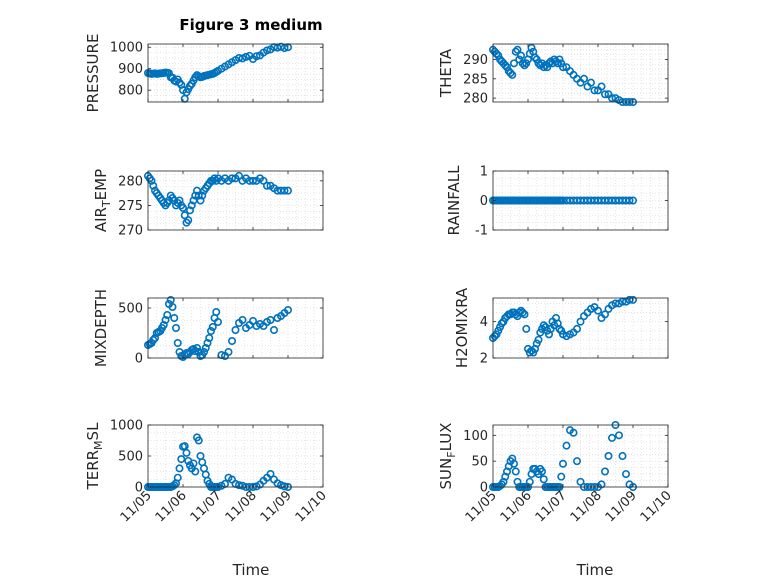  What do you see at coordinates (447, 456) in the screenshot?
I see `y-axis-label-sun-flux: SUNFLUX` at bounding box center [447, 456].